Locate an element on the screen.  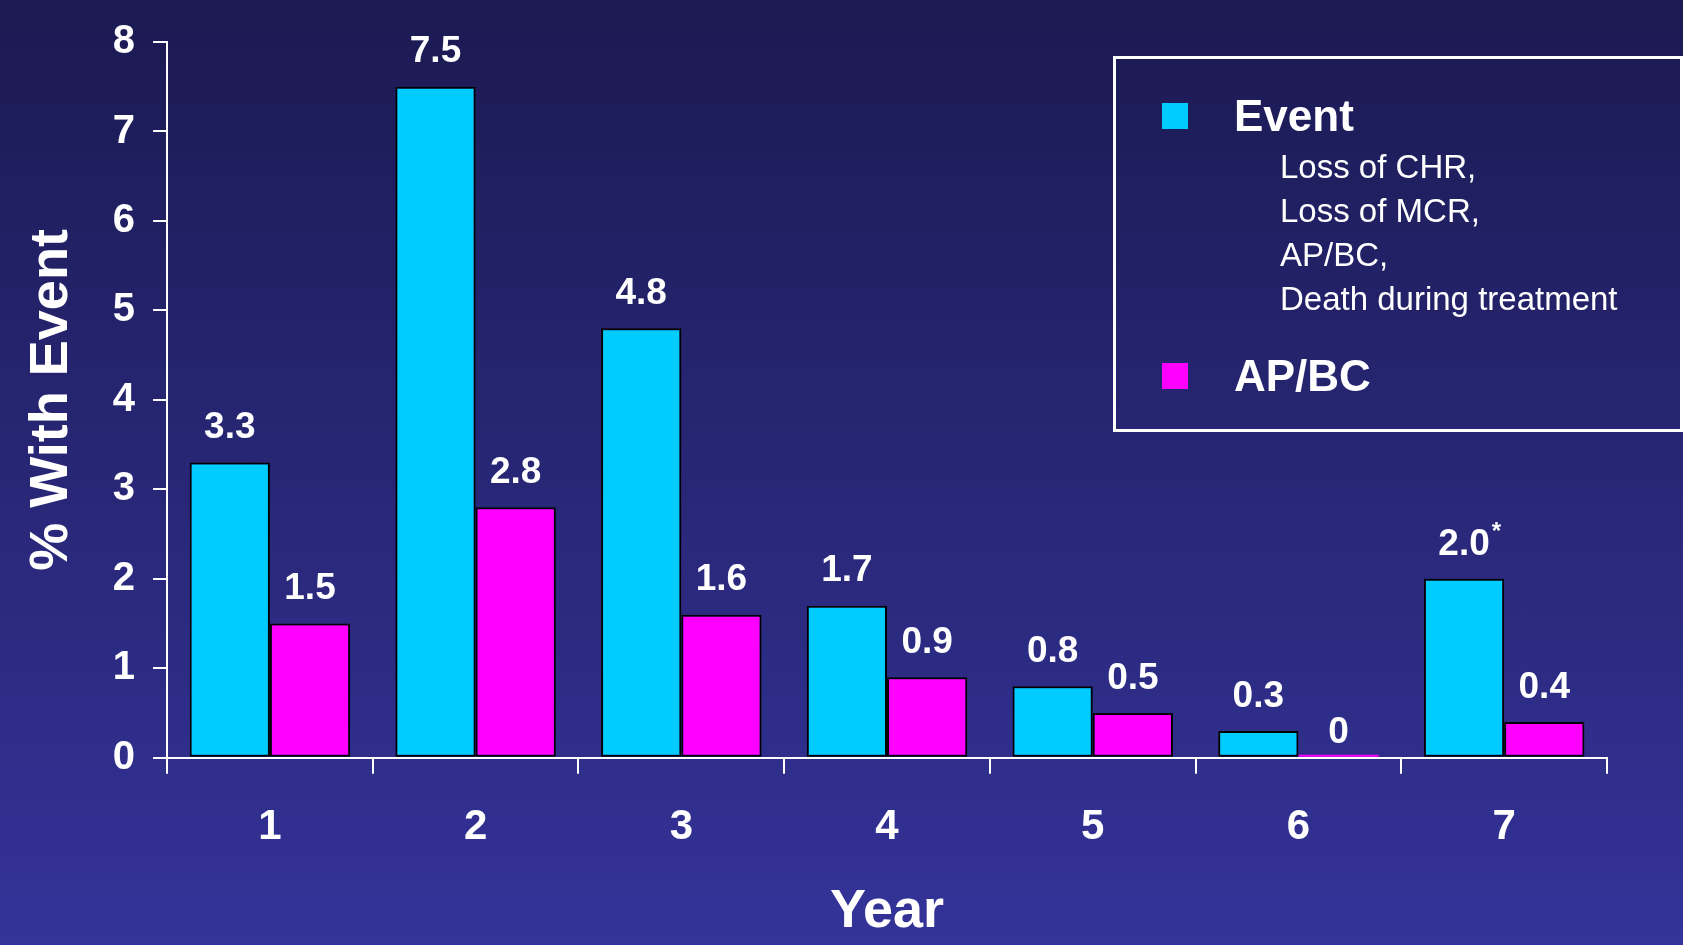
y-tick-label: 0 is located at coordinates (124, 754).